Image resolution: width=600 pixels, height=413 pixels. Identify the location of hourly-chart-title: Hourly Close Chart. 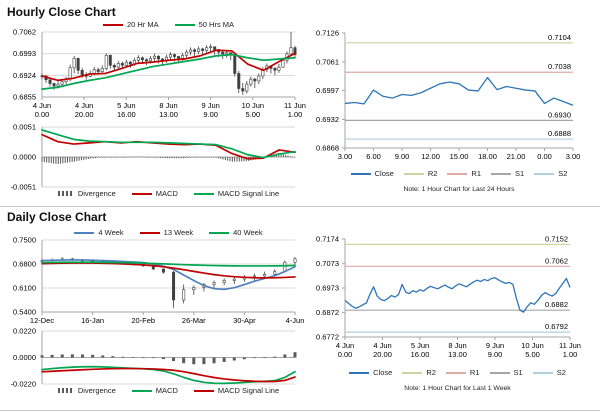
(61, 12).